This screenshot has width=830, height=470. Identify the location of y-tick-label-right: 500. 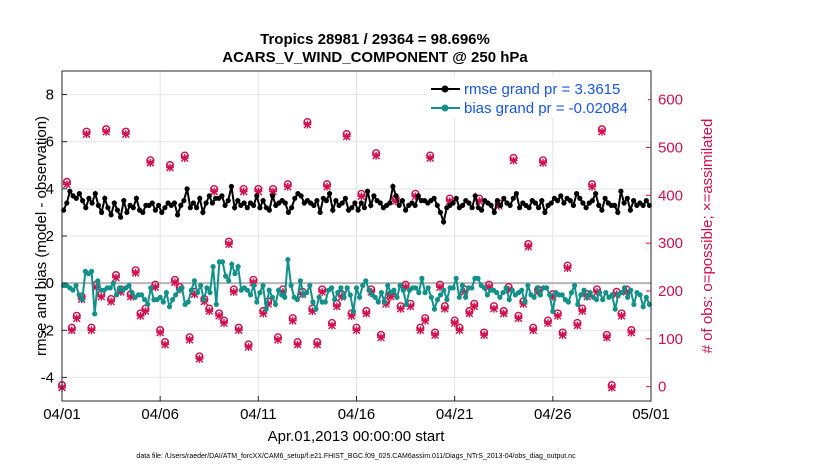
(670, 148).